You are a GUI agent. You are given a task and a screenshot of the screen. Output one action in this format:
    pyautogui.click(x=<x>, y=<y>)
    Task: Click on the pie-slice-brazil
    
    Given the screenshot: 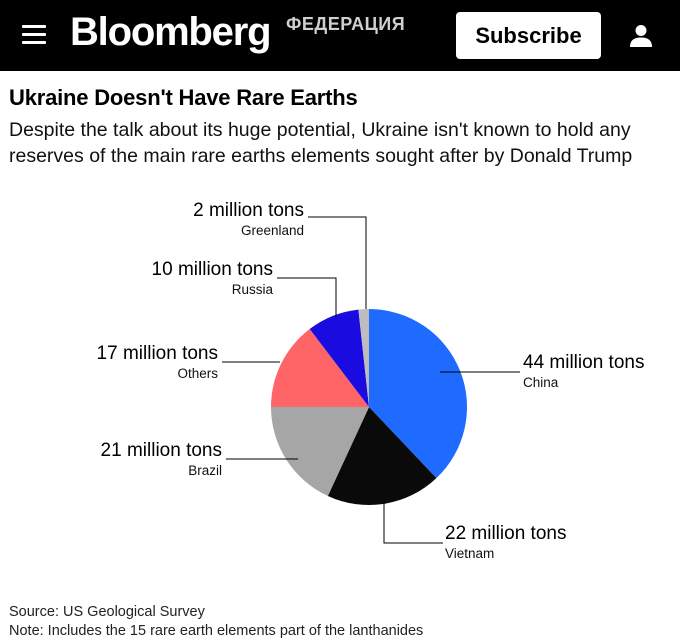 What is the action you would take?
    pyautogui.click(x=320, y=451)
    